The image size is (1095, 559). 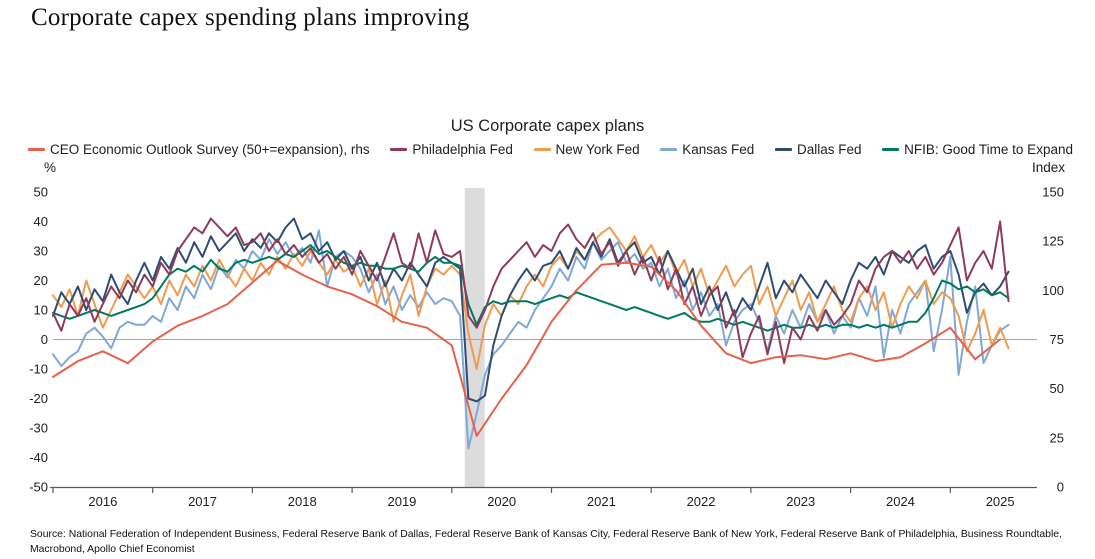 What do you see at coordinates (202, 501) in the screenshot?
I see `x-axis-year-label: 2017` at bounding box center [202, 501].